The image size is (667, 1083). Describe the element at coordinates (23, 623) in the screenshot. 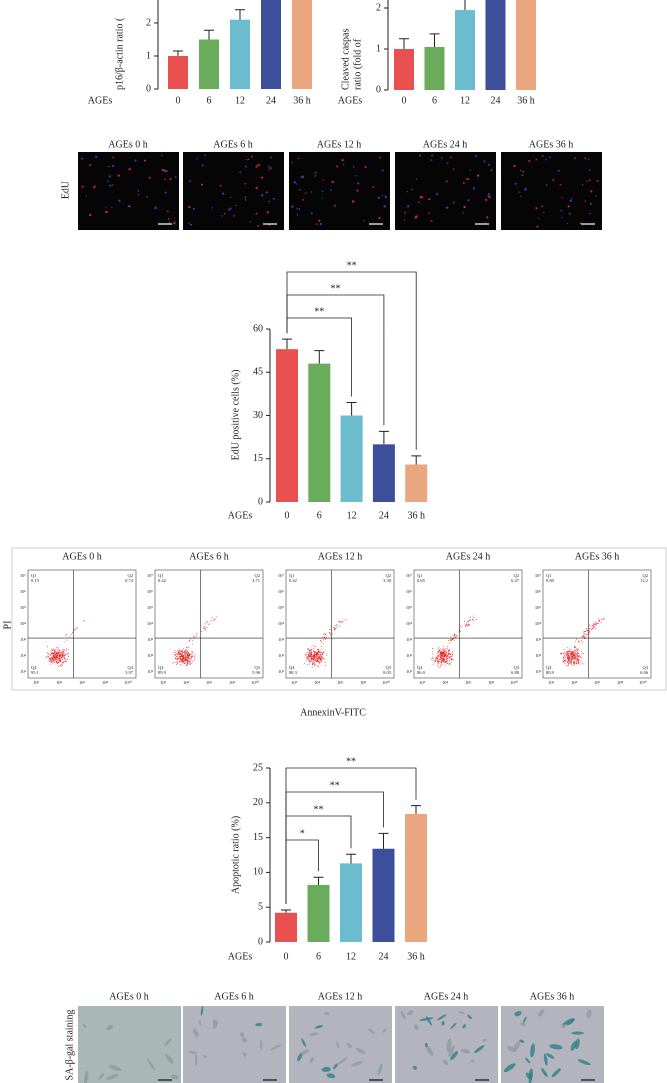

I see `y-tick-label: 10⁴` at that location.